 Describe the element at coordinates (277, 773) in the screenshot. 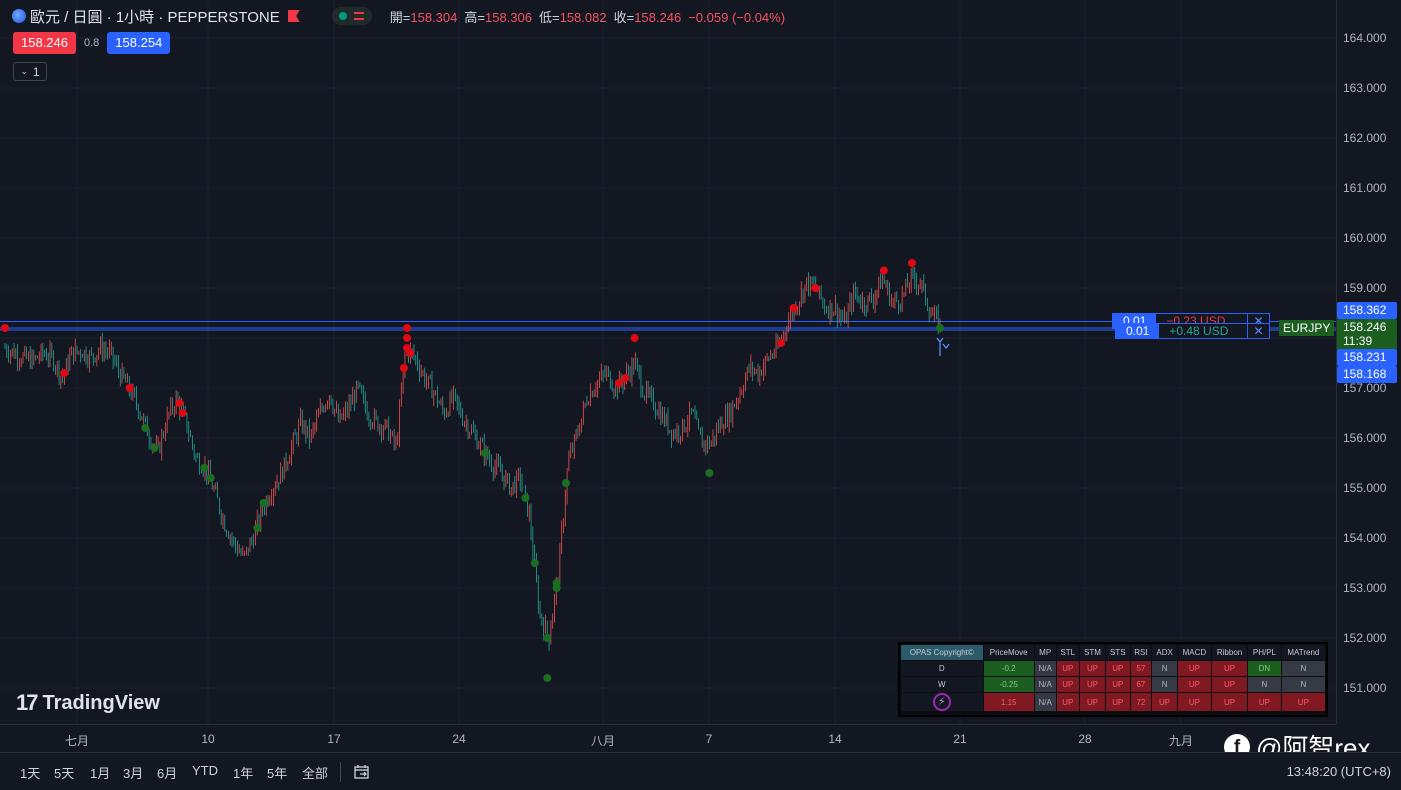

I see `range-button: 5年` at that location.